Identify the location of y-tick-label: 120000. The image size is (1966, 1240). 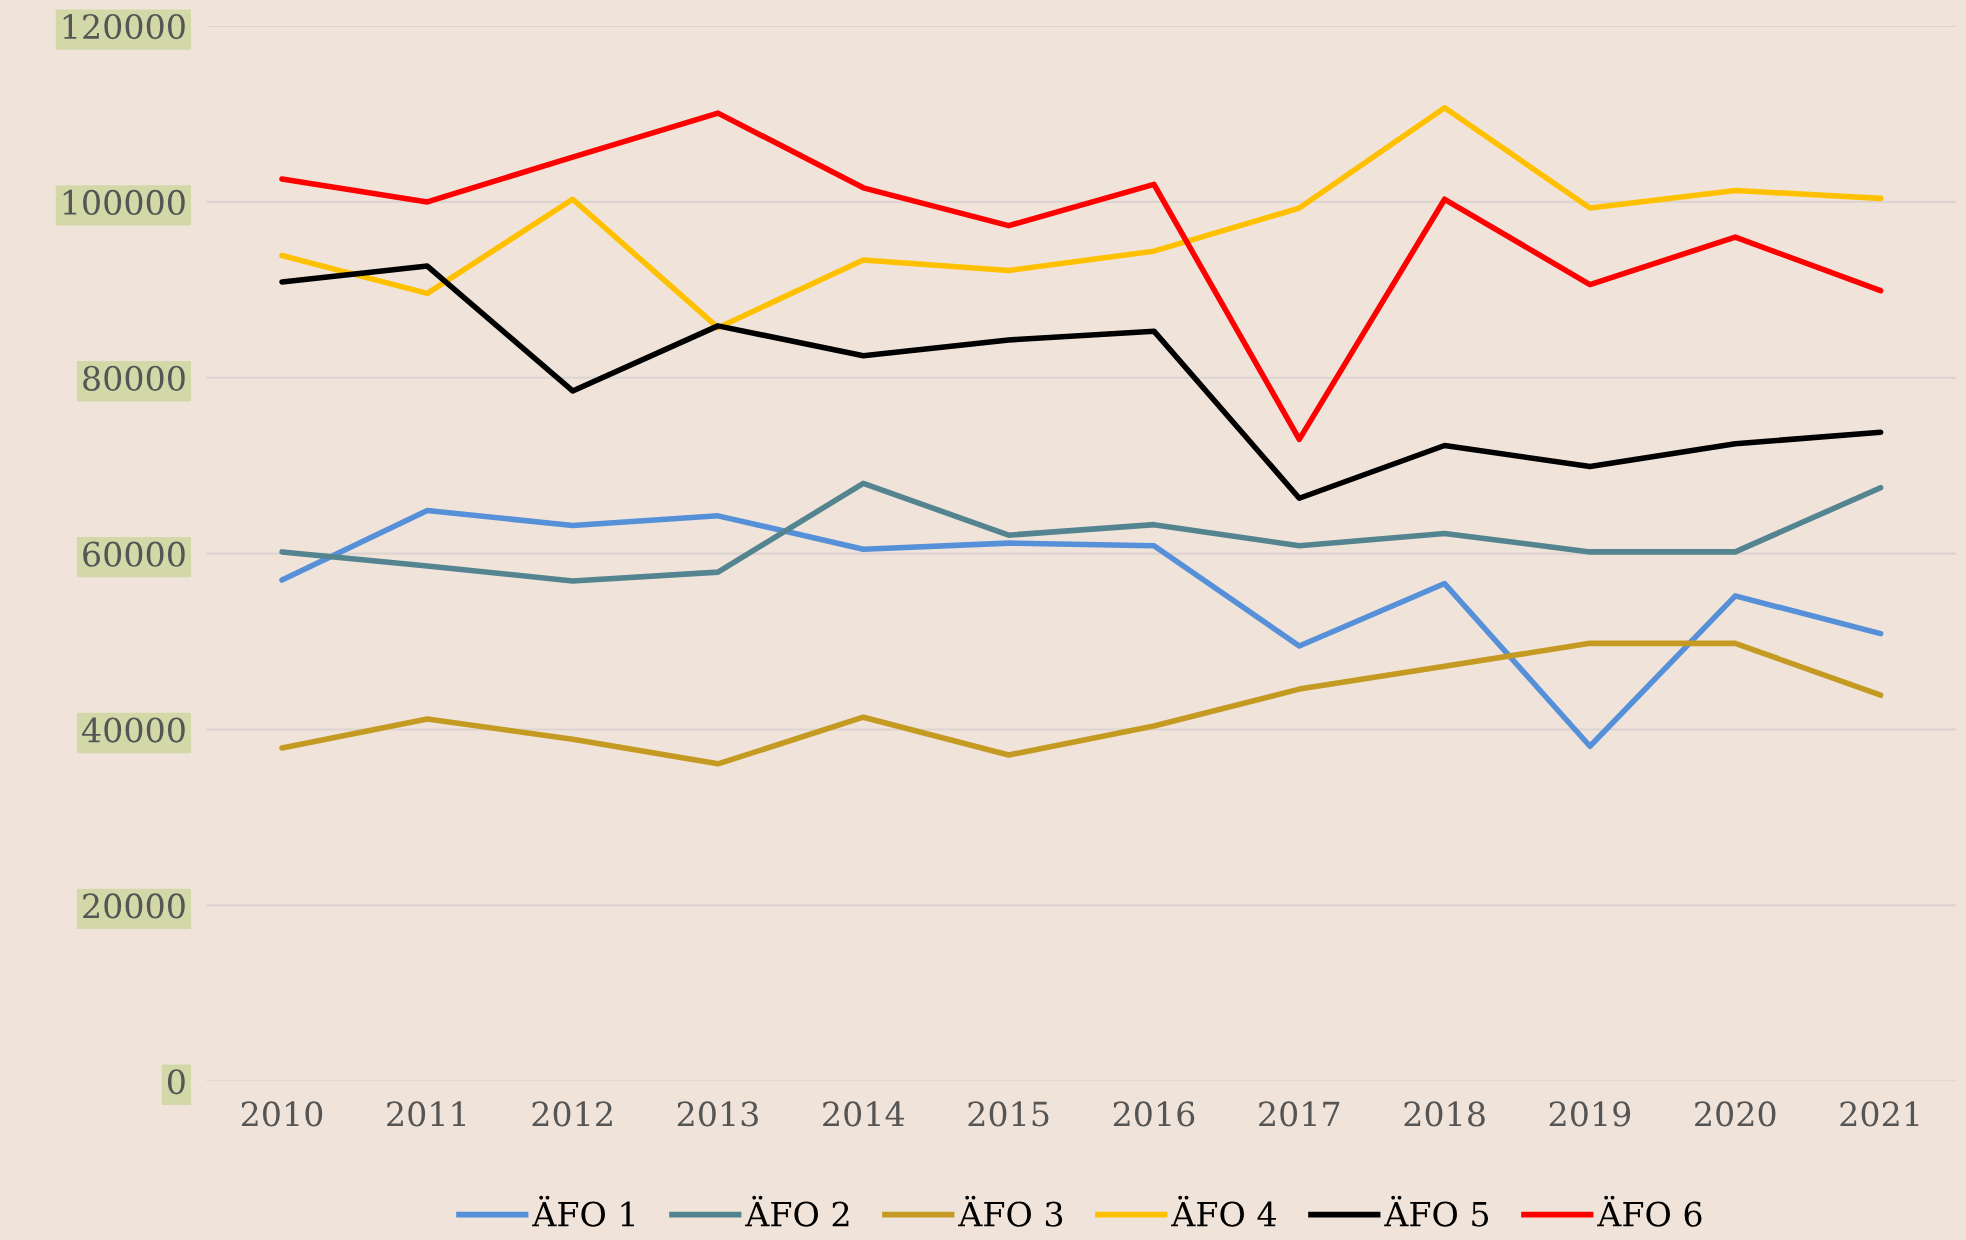
(124, 26).